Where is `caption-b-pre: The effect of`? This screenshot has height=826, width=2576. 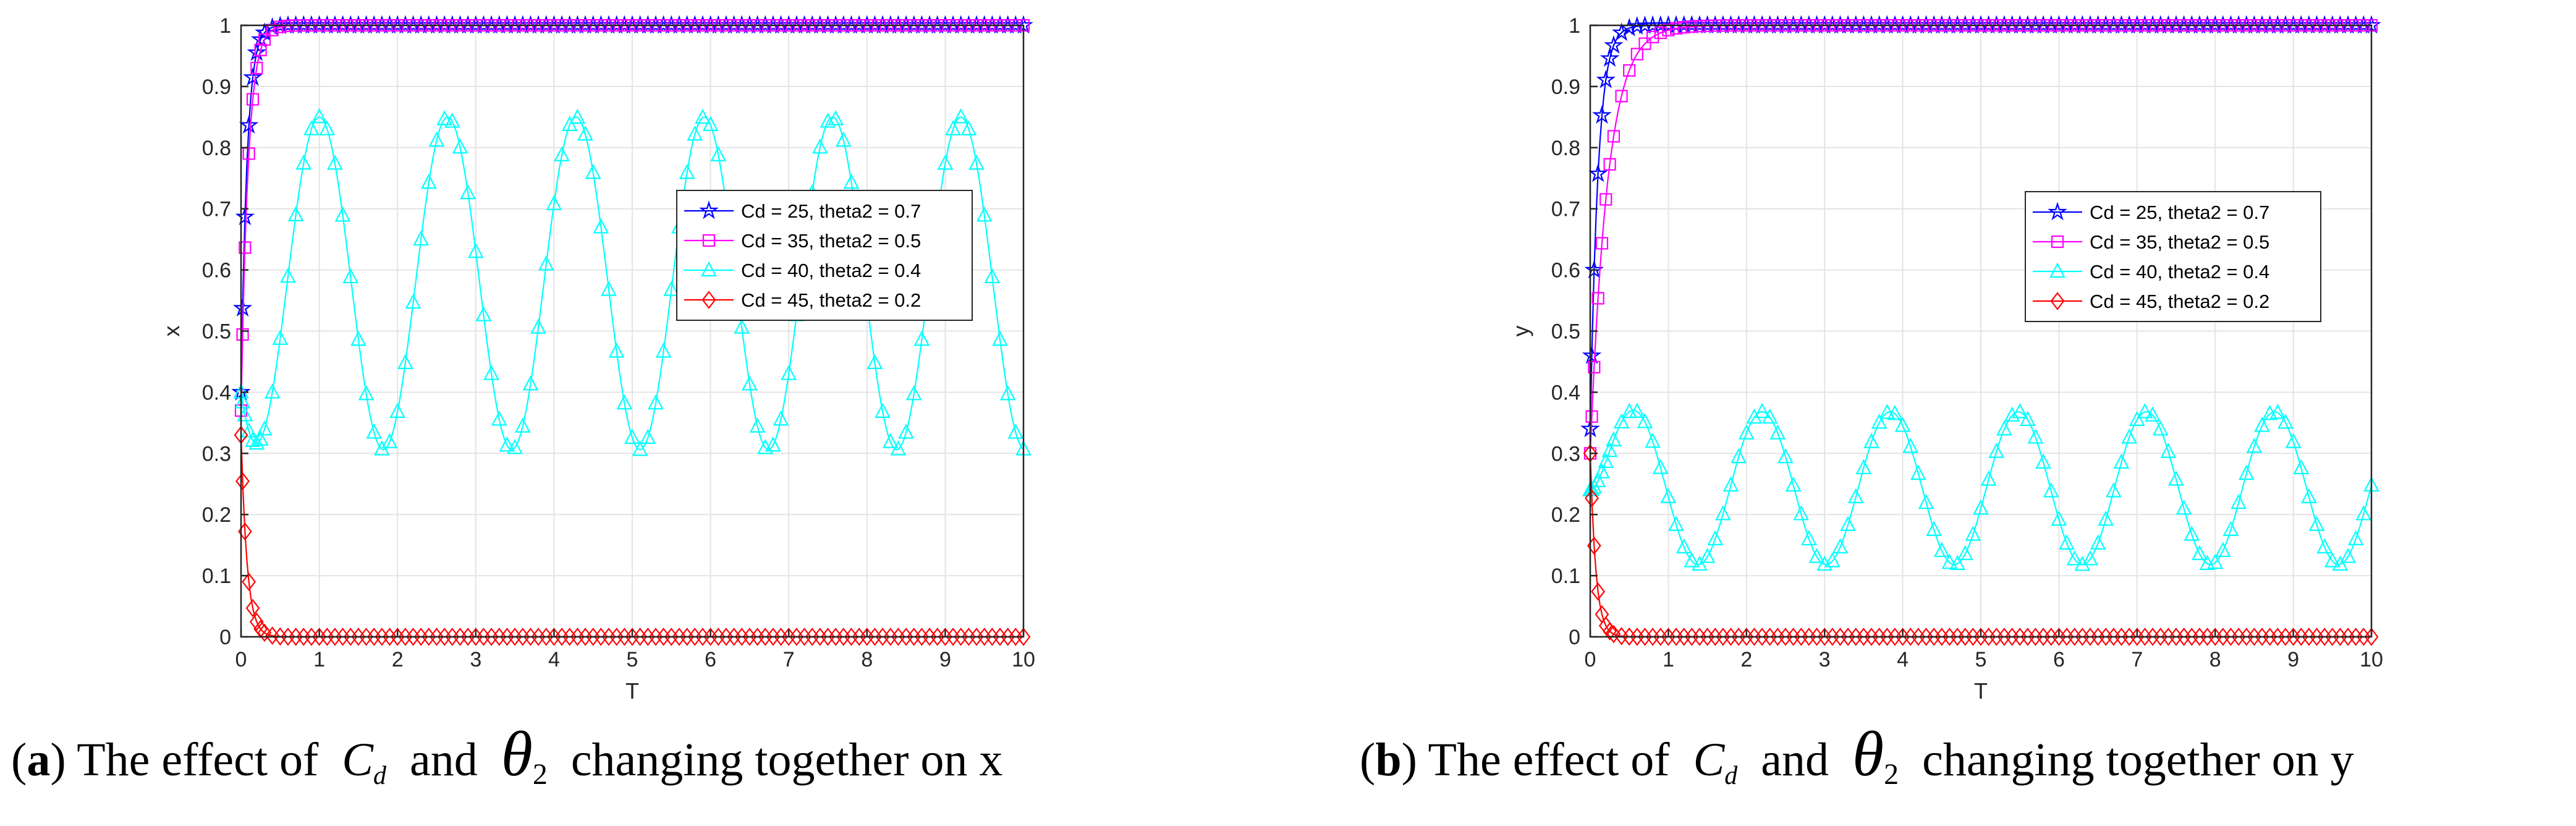
caption-b-pre: The effect of is located at coordinates (1549, 760).